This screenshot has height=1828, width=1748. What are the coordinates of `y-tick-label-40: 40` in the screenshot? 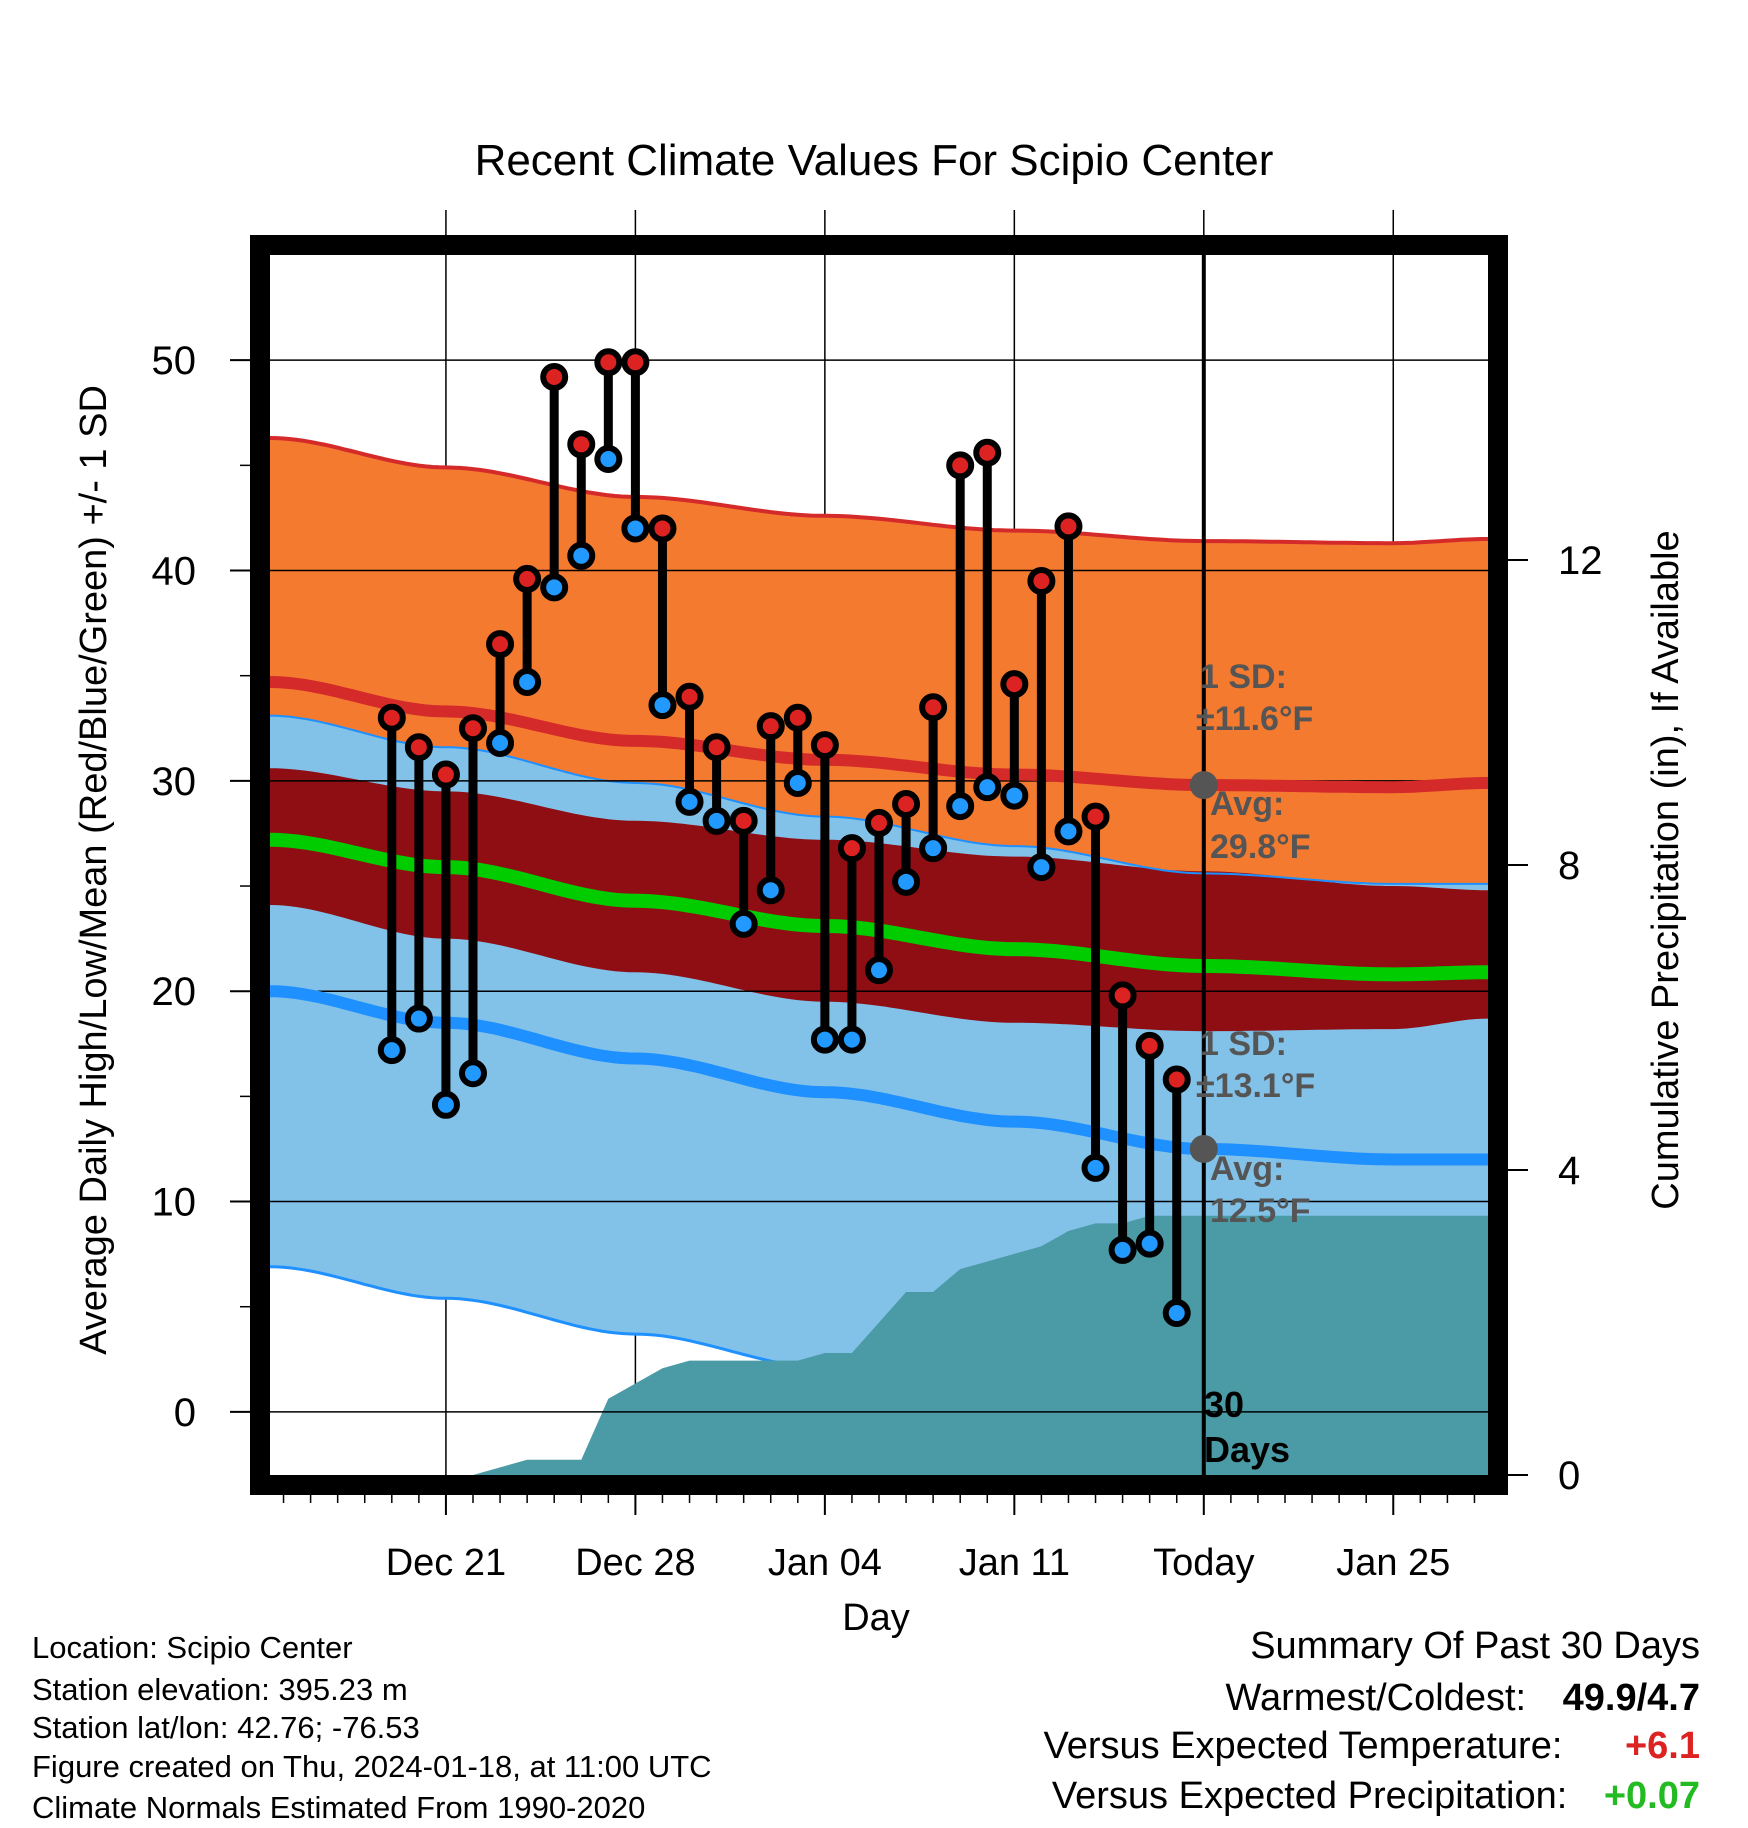 It's located at (174, 572).